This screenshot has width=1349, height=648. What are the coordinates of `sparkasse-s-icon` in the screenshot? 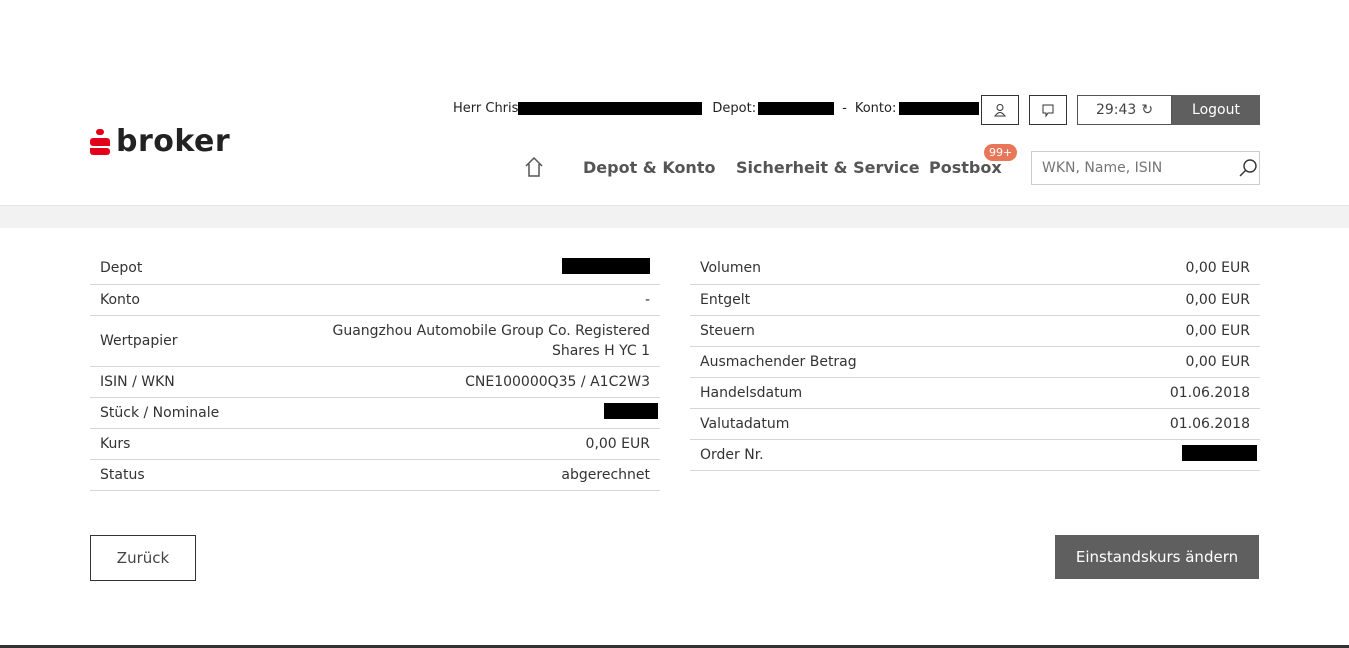 It's located at (100, 141).